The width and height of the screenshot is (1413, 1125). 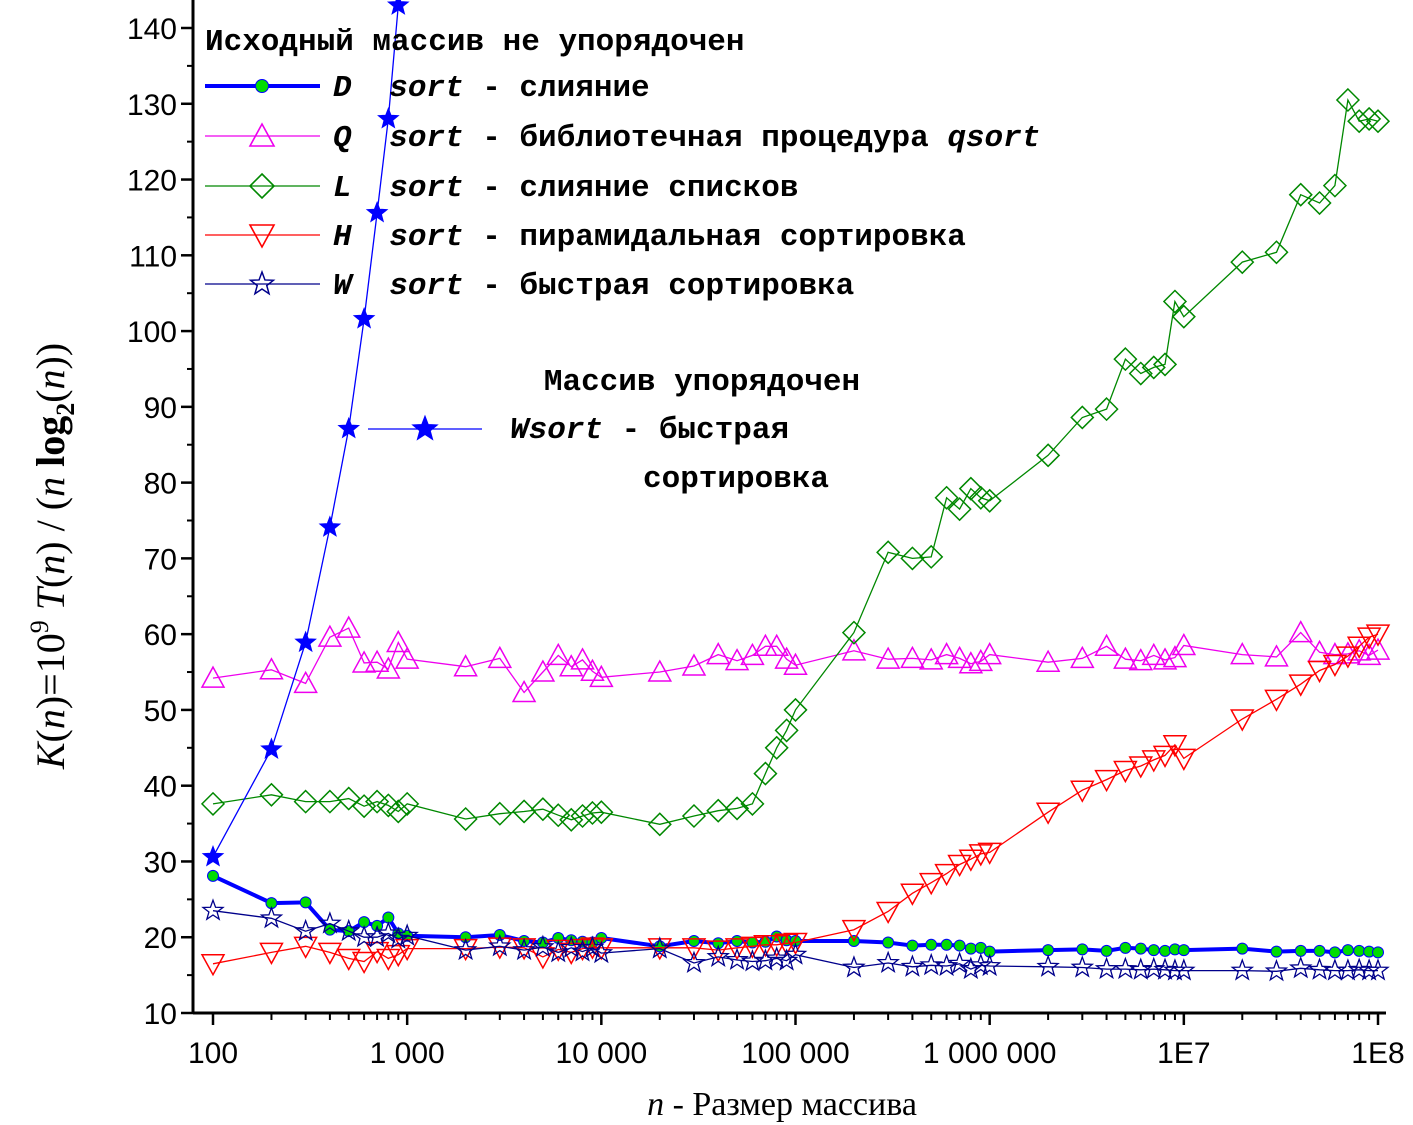 I want to click on legend-entry-hsort: H sort - пирамидальная сортировка, so click(x=585, y=237).